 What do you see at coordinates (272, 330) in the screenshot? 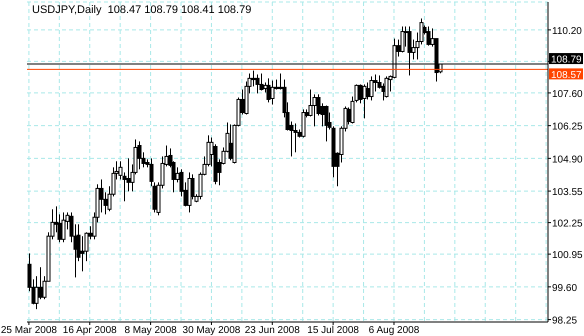
I see `x-tick-label: 23 Jun 2008` at bounding box center [272, 330].